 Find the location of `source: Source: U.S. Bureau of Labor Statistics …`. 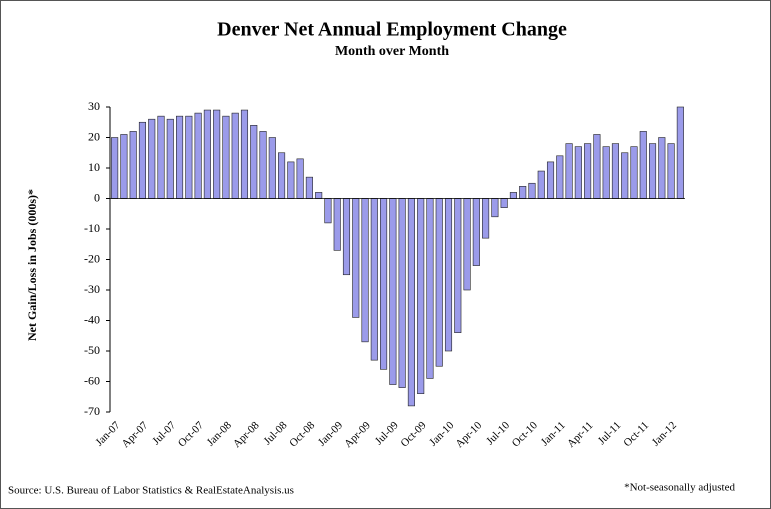

source: Source: U.S. Bureau of Labor Statistics … is located at coordinates (151, 491).